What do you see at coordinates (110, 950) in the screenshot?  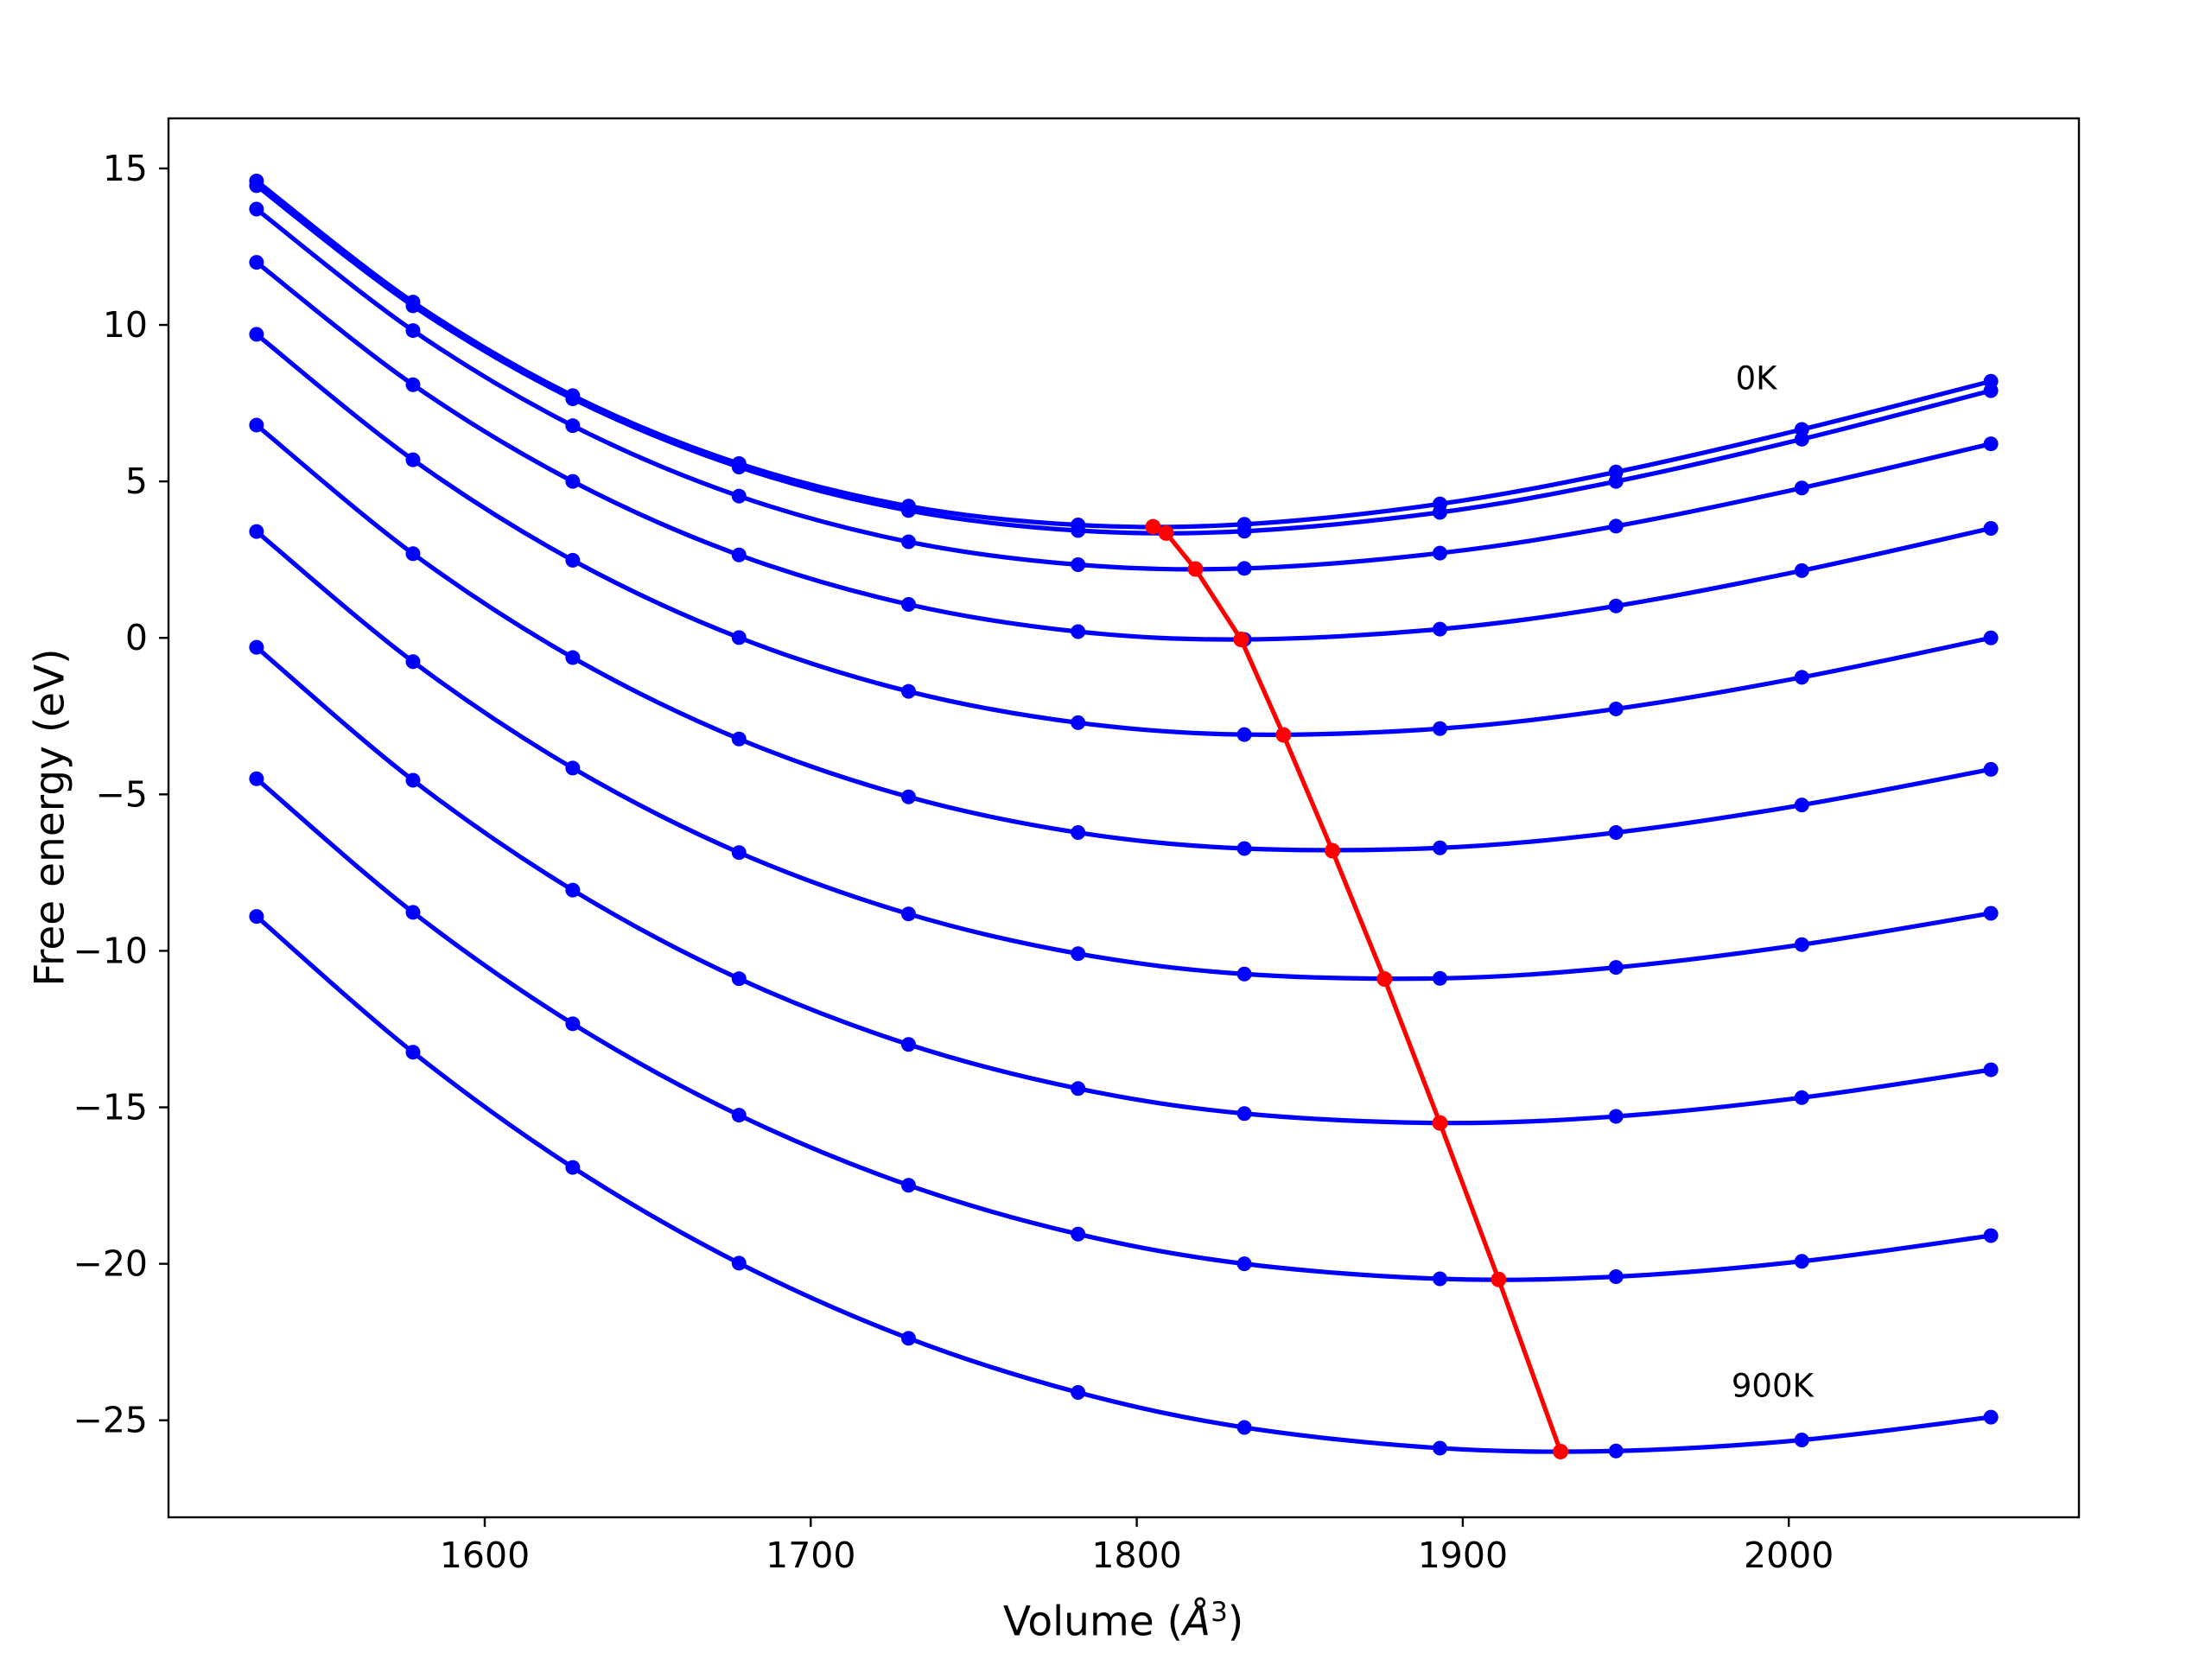 I see `y-tick-label: −10` at bounding box center [110, 950].